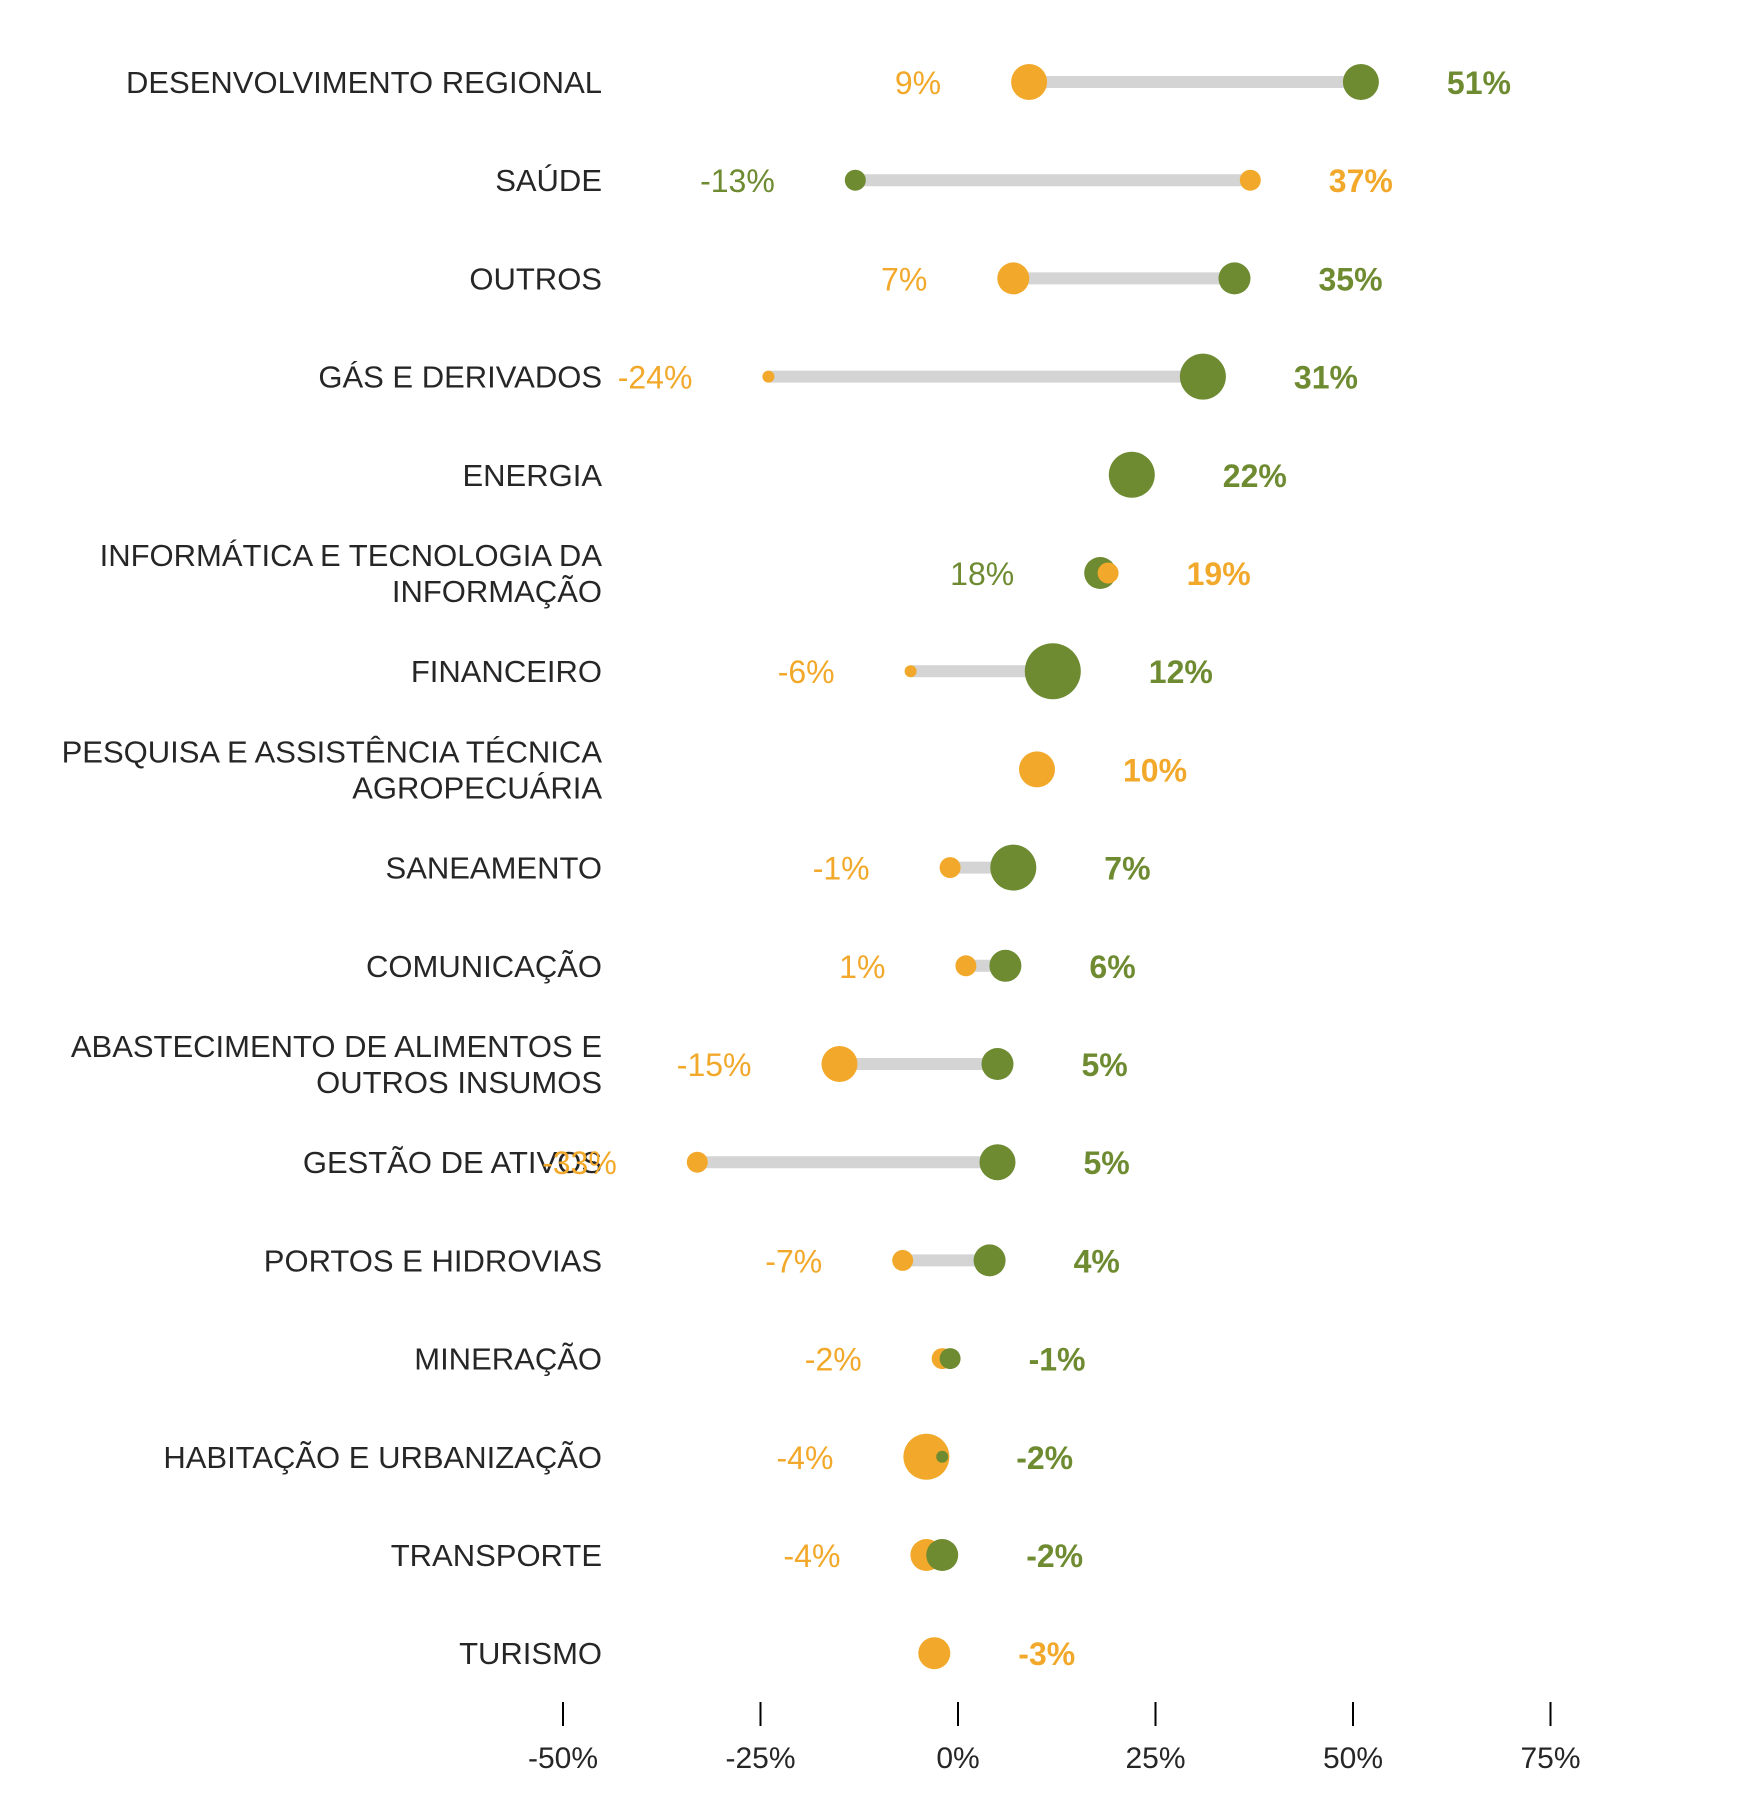 This screenshot has width=1740, height=1800. What do you see at coordinates (944, 181) in the screenshot?
I see `chart-row: SAÚDE -13% 37%` at bounding box center [944, 181].